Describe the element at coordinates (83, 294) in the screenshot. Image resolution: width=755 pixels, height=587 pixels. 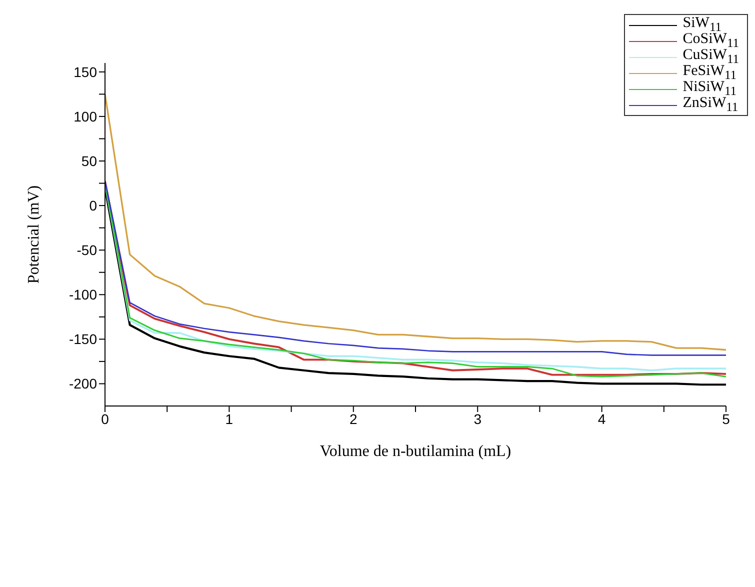
I see `y-tick-label: -100` at that location.